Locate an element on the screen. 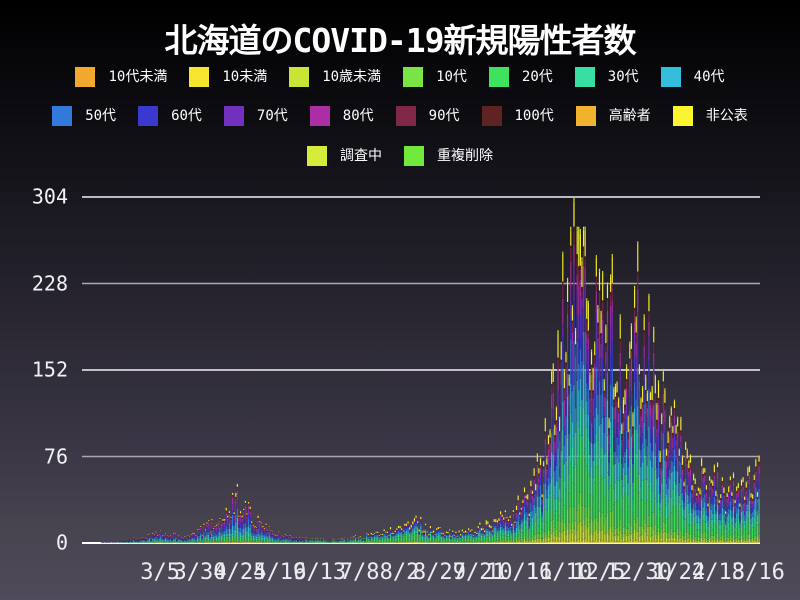 The height and width of the screenshot is (600, 800). legend-item: 70代 is located at coordinates (255, 116).